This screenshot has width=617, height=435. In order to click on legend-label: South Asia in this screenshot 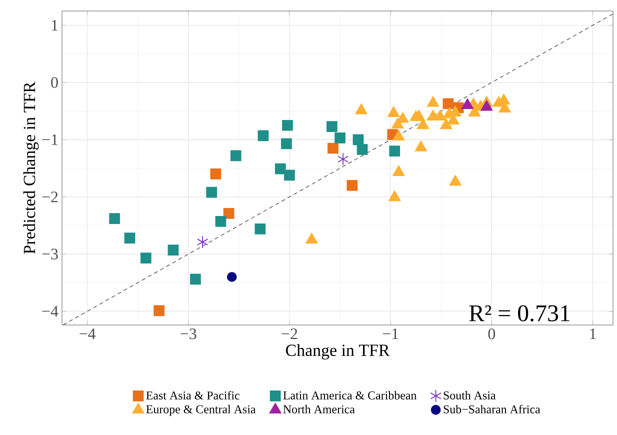, I will do `click(470, 395)`.